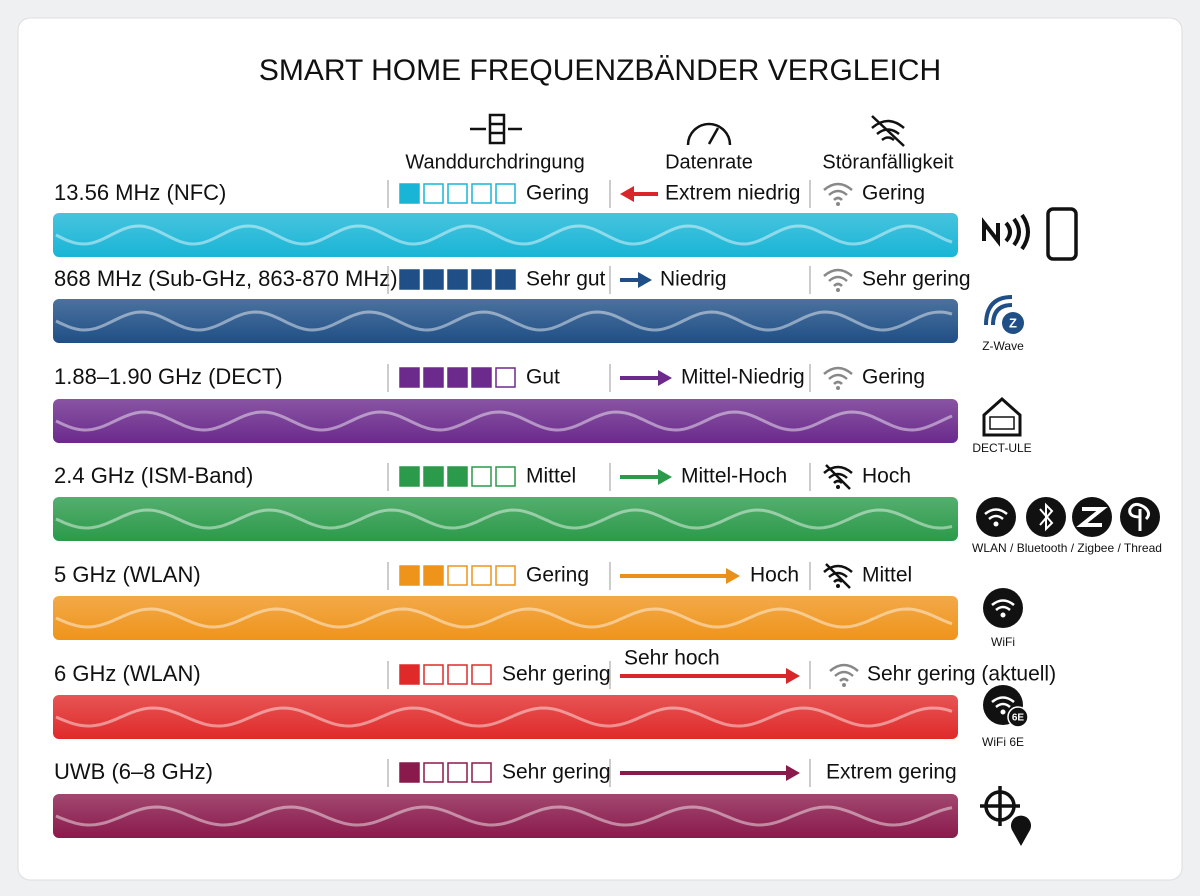 This screenshot has width=1200, height=896. What do you see at coordinates (551, 476) in the screenshot?
I see `penetration-text: Mittel` at bounding box center [551, 476].